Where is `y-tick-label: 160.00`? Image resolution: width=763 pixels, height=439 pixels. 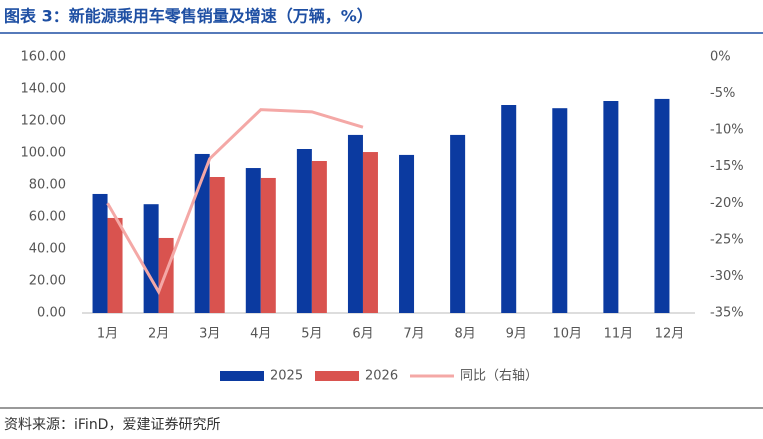 y-tick-label: 160.00 is located at coordinates (44, 57).